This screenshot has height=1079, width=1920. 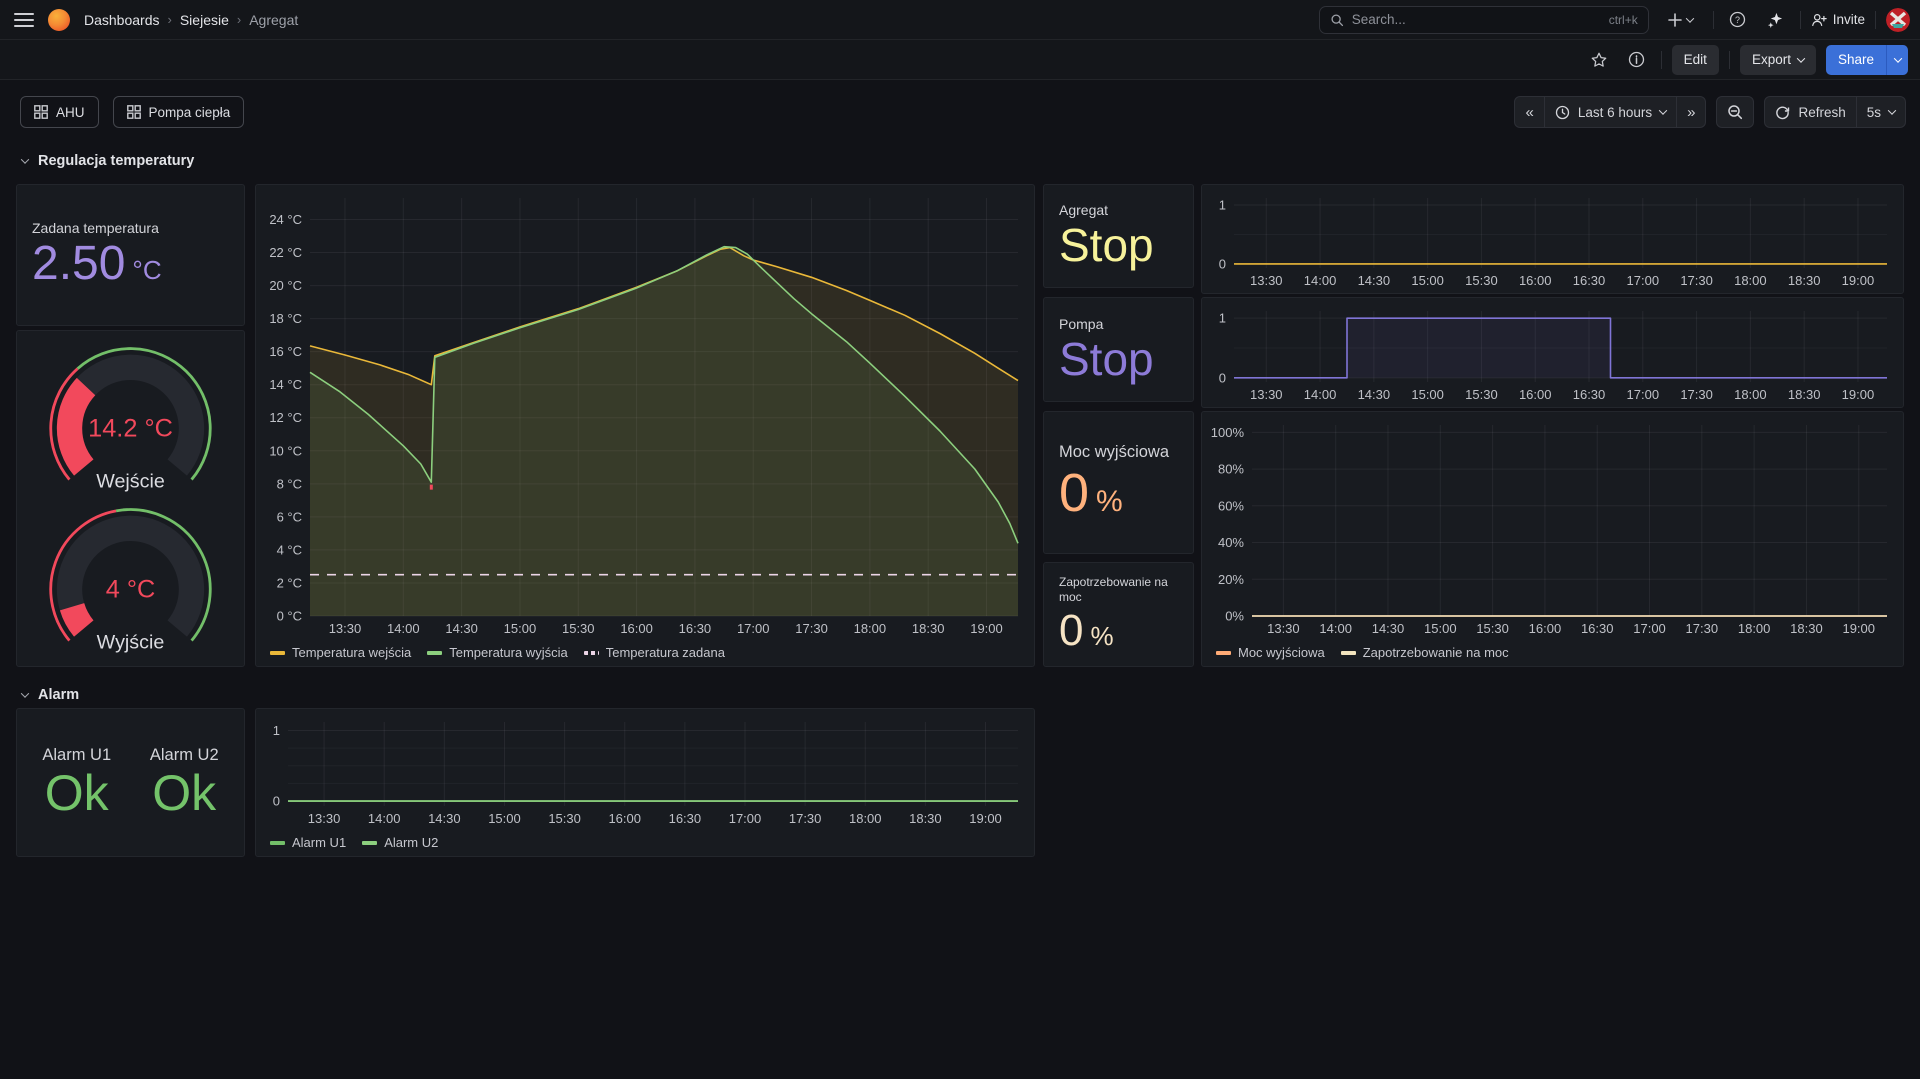 I want to click on refresh-interval-picker: 5s, so click(x=1880, y=112).